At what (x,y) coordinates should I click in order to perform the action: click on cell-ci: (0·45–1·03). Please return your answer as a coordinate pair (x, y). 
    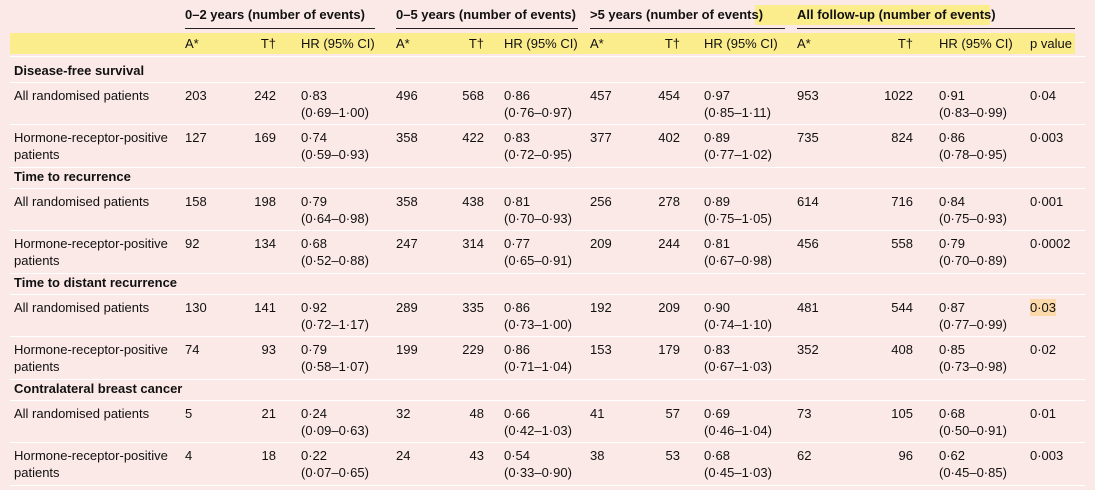
    Looking at the image, I should click on (738, 472).